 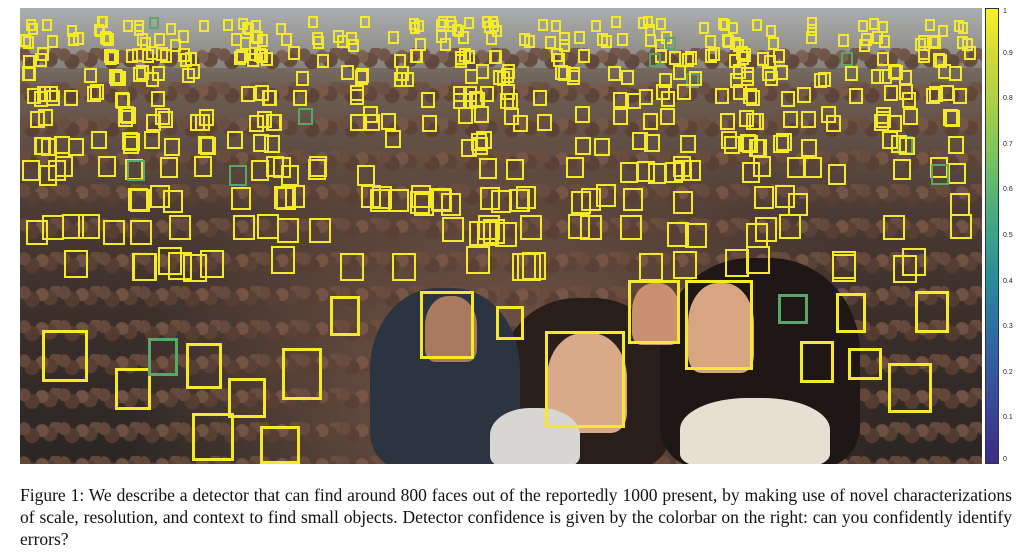 I want to click on colorbar-tick-label: 0.7, so click(x=1008, y=144).